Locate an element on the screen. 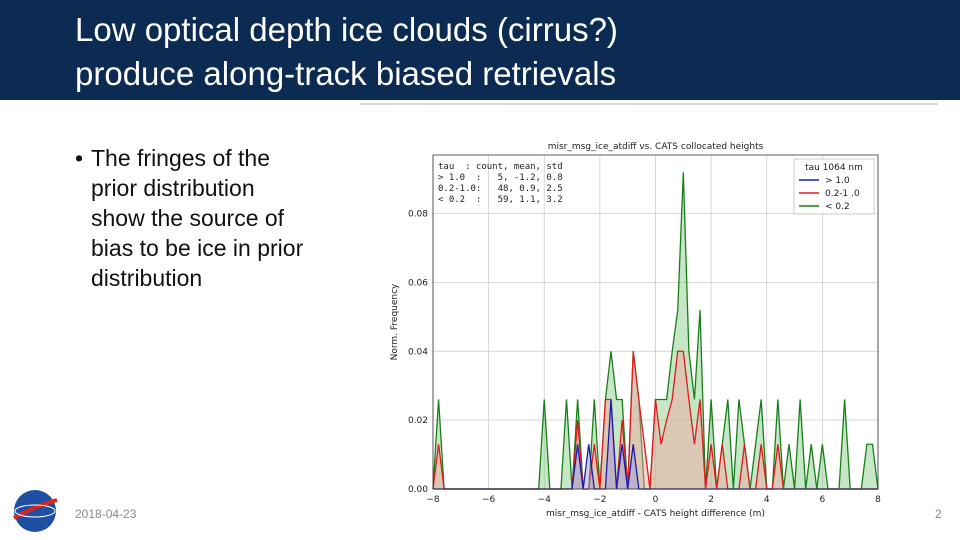 This screenshot has width=960, height=540. y-tick-label: 0.08 is located at coordinates (418, 215).